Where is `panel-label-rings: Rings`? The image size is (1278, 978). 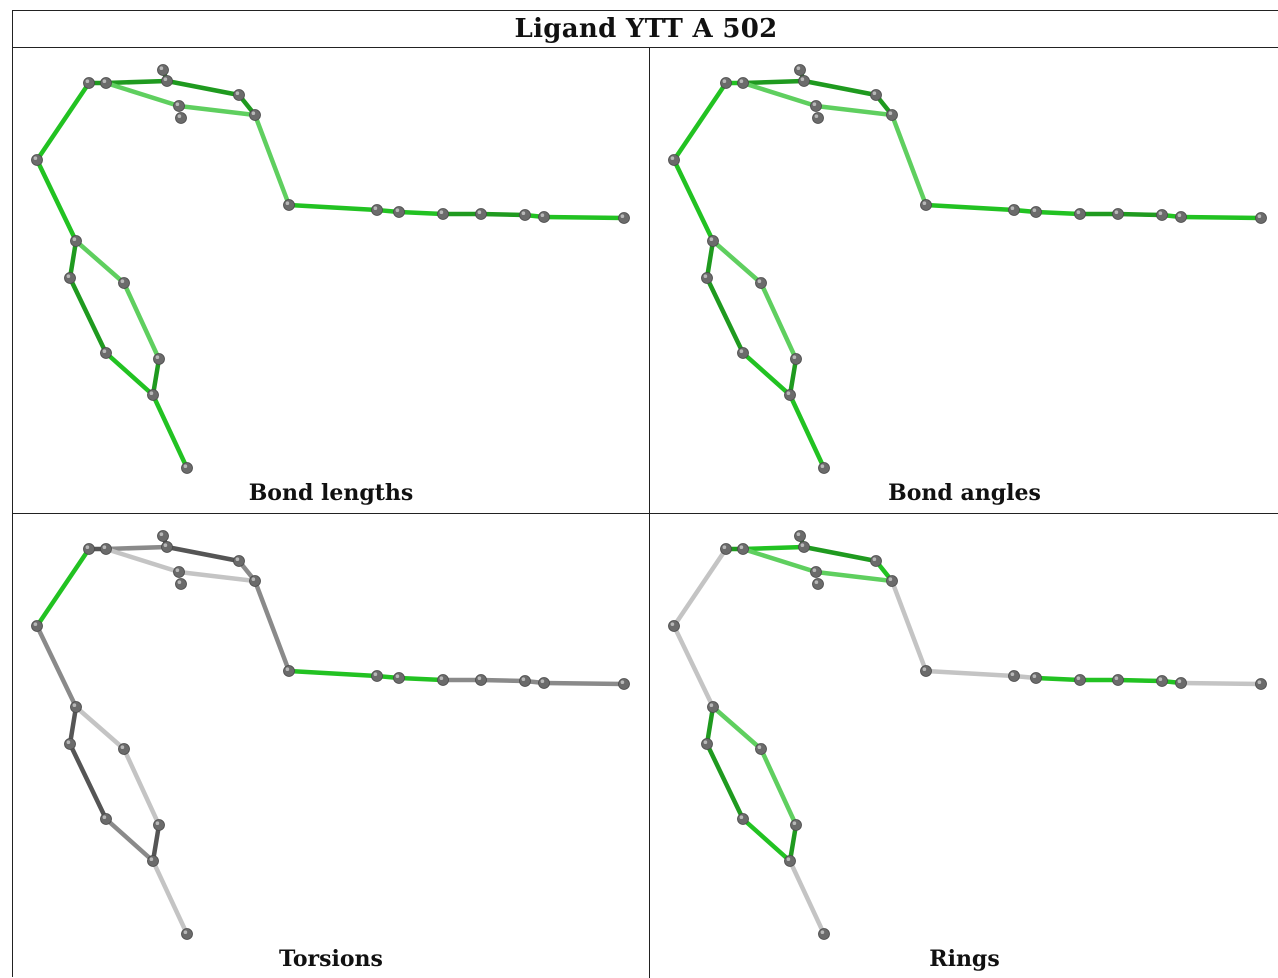 panel-label-rings: Rings is located at coordinates (964, 959).